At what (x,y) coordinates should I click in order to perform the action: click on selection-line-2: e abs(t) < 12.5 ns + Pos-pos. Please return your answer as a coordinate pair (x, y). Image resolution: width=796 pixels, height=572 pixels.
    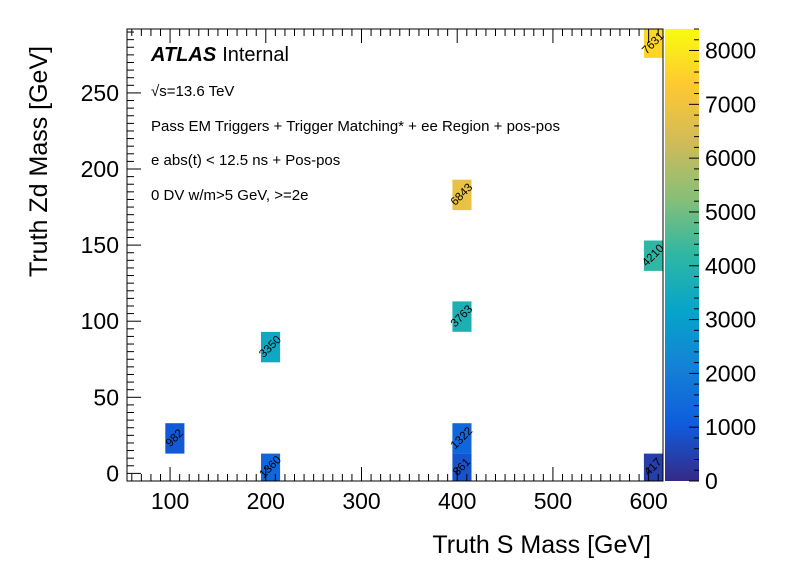
    Looking at the image, I should click on (245, 160).